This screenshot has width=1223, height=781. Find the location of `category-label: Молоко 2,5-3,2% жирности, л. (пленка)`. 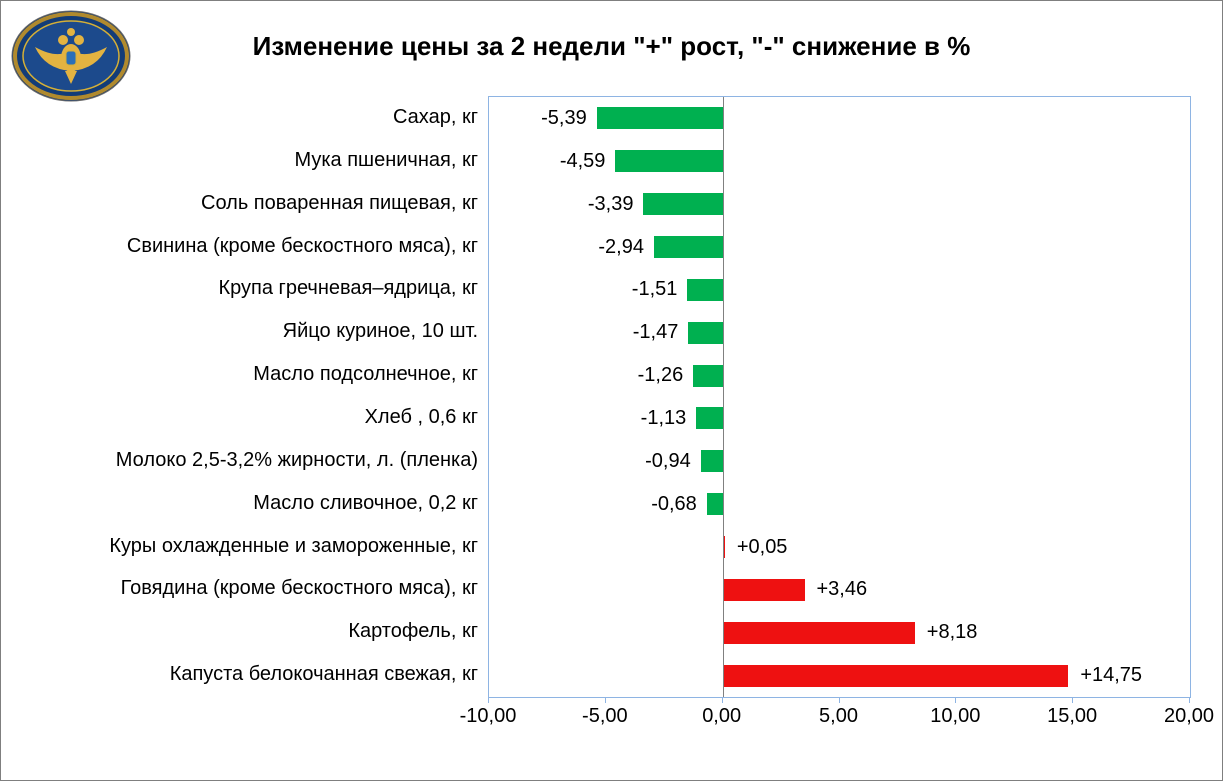

category-label: Молоко 2,5-3,2% жирности, л. (пленка) is located at coordinates (296, 459).